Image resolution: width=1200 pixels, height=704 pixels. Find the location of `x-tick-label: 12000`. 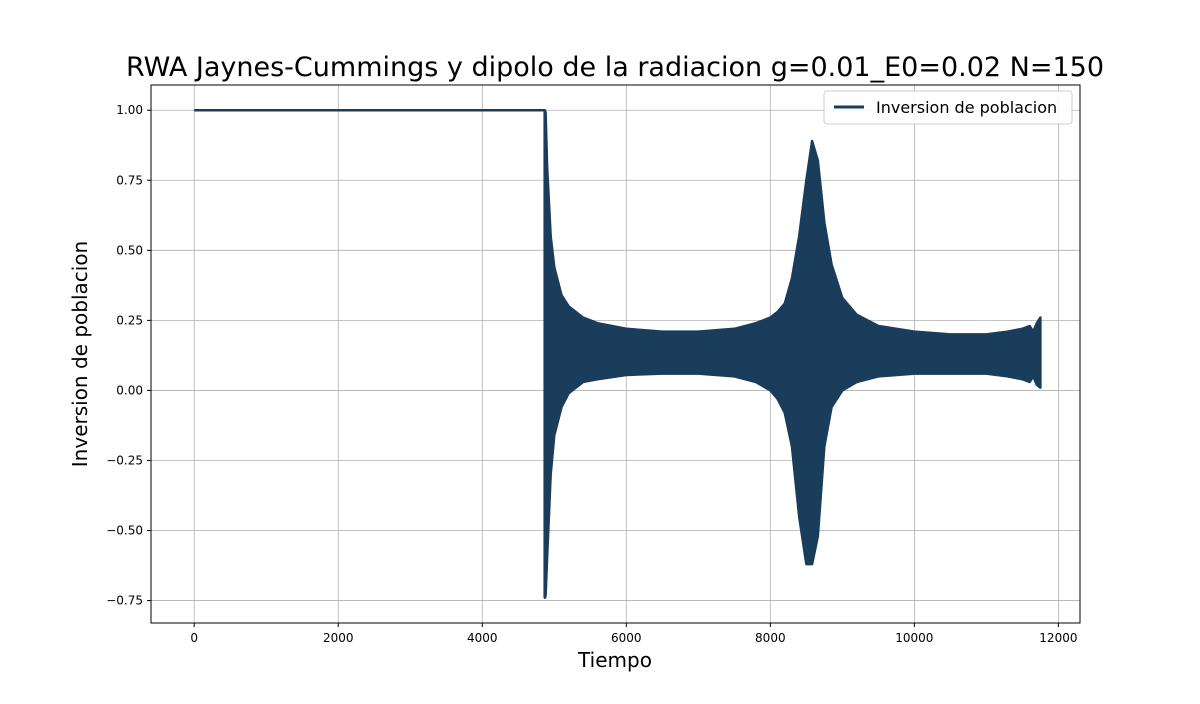

x-tick-label: 12000 is located at coordinates (1058, 638).